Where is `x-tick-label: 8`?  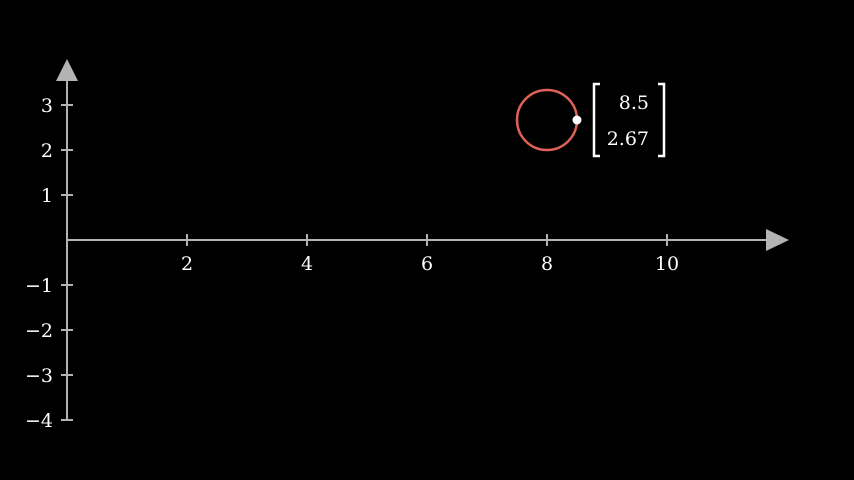
x-tick-label: 8 is located at coordinates (547, 264).